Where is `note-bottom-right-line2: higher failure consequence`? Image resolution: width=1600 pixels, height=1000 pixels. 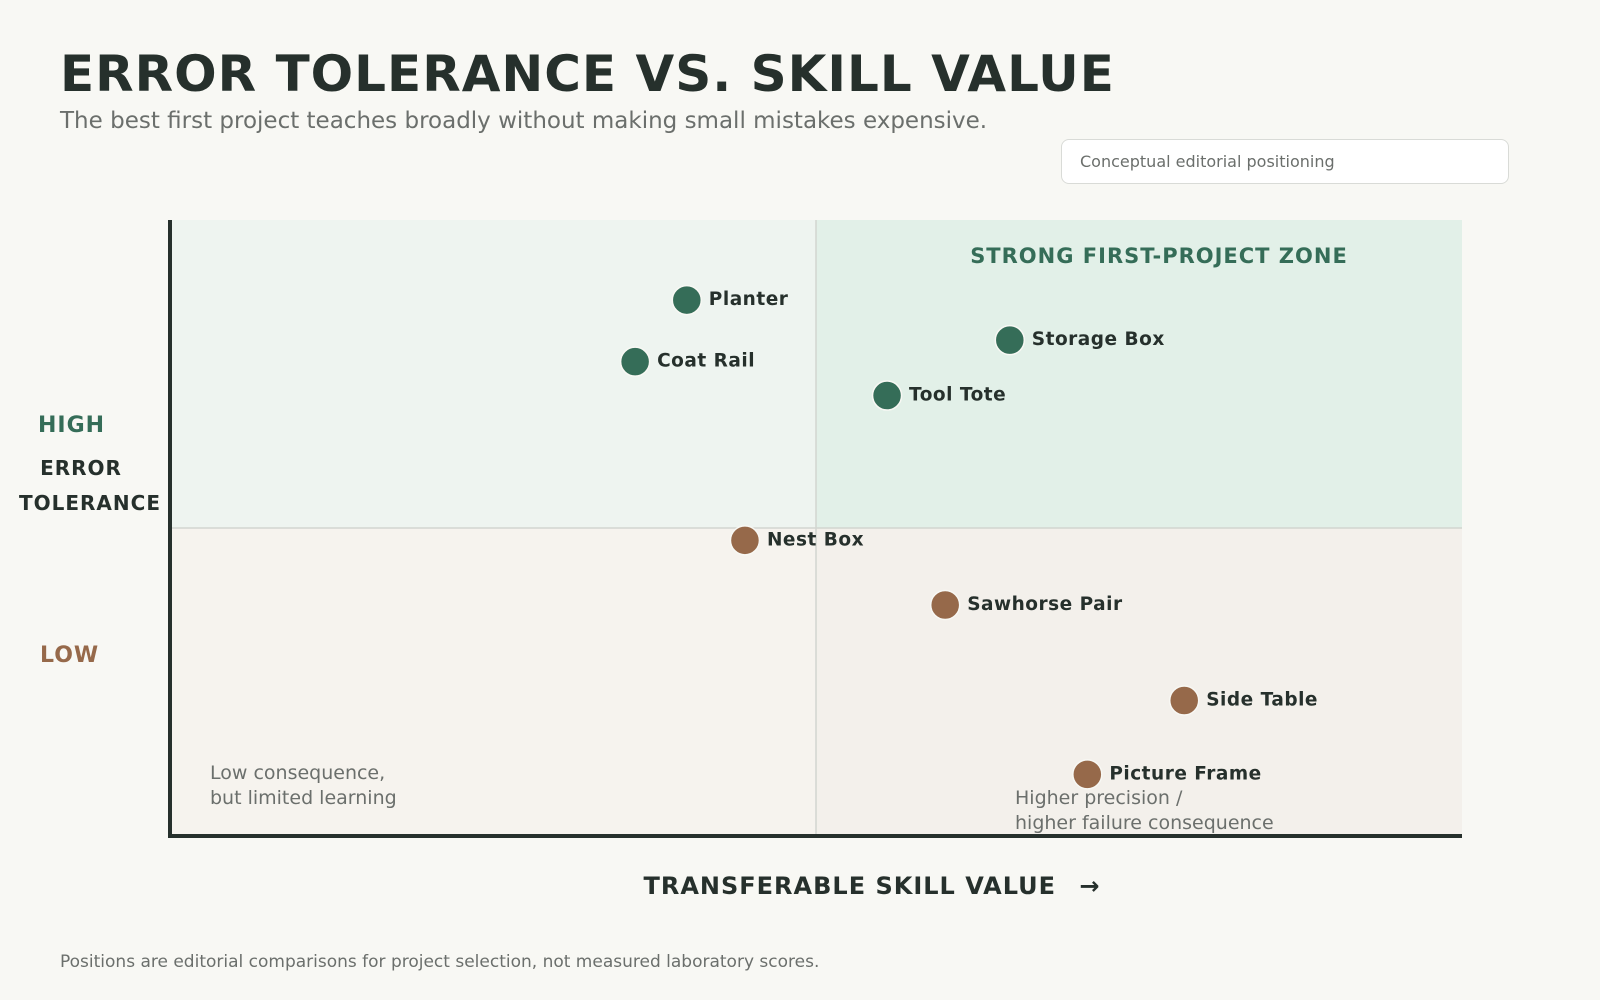
note-bottom-right-line2: higher failure consequence is located at coordinates (1144, 823).